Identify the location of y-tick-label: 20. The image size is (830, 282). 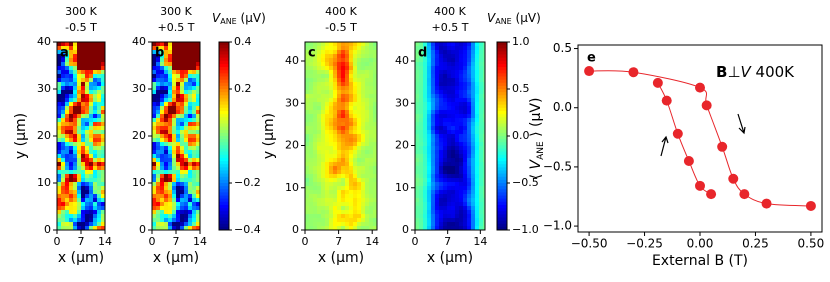
(44, 135).